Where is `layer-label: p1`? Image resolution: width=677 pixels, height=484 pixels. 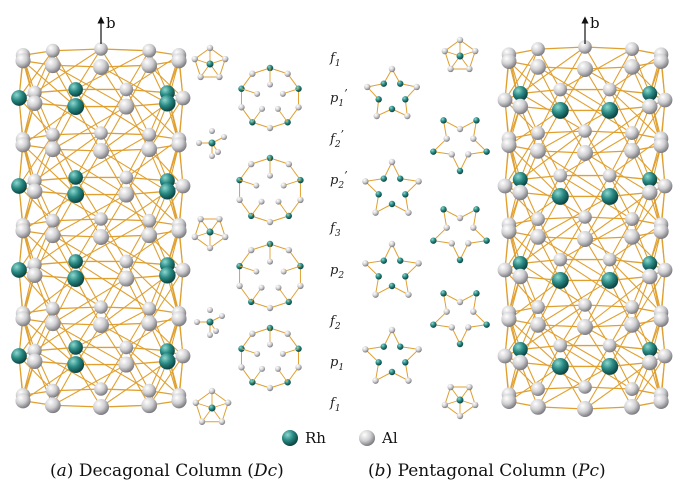 layer-label: p1 is located at coordinates (337, 364).